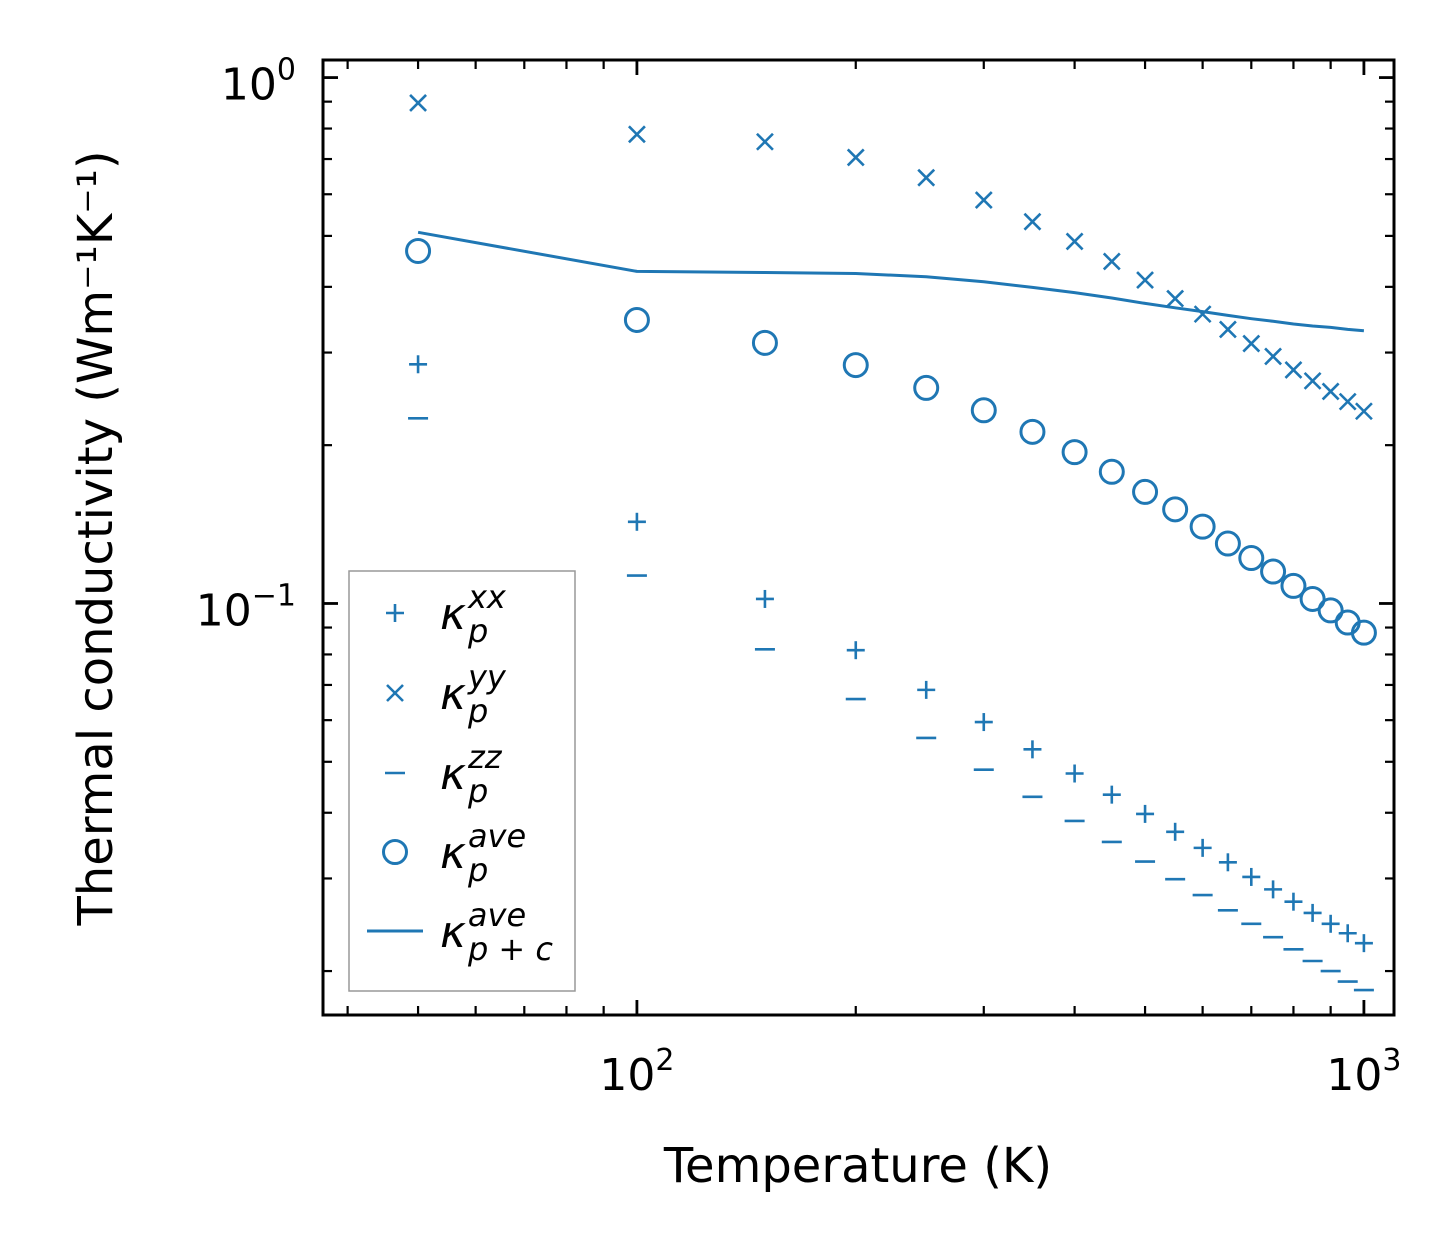 This screenshot has width=1454, height=1254. Describe the element at coordinates (857, 1166) in the screenshot. I see `x-axis-label: Temperature (K)` at that location.